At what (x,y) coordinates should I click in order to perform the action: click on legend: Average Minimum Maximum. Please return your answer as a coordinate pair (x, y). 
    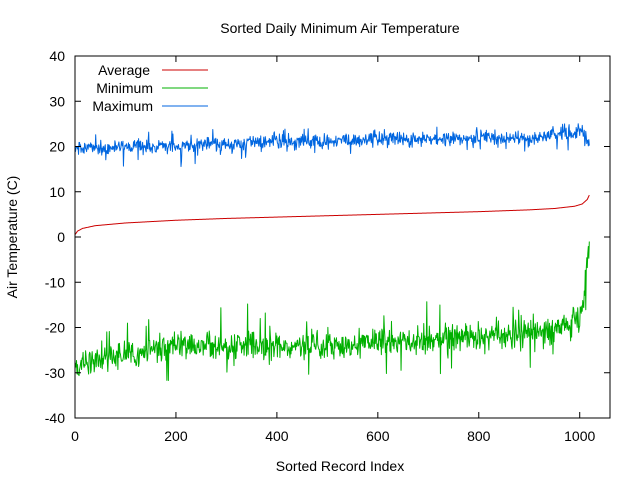
    Looking at the image, I should click on (150, 88).